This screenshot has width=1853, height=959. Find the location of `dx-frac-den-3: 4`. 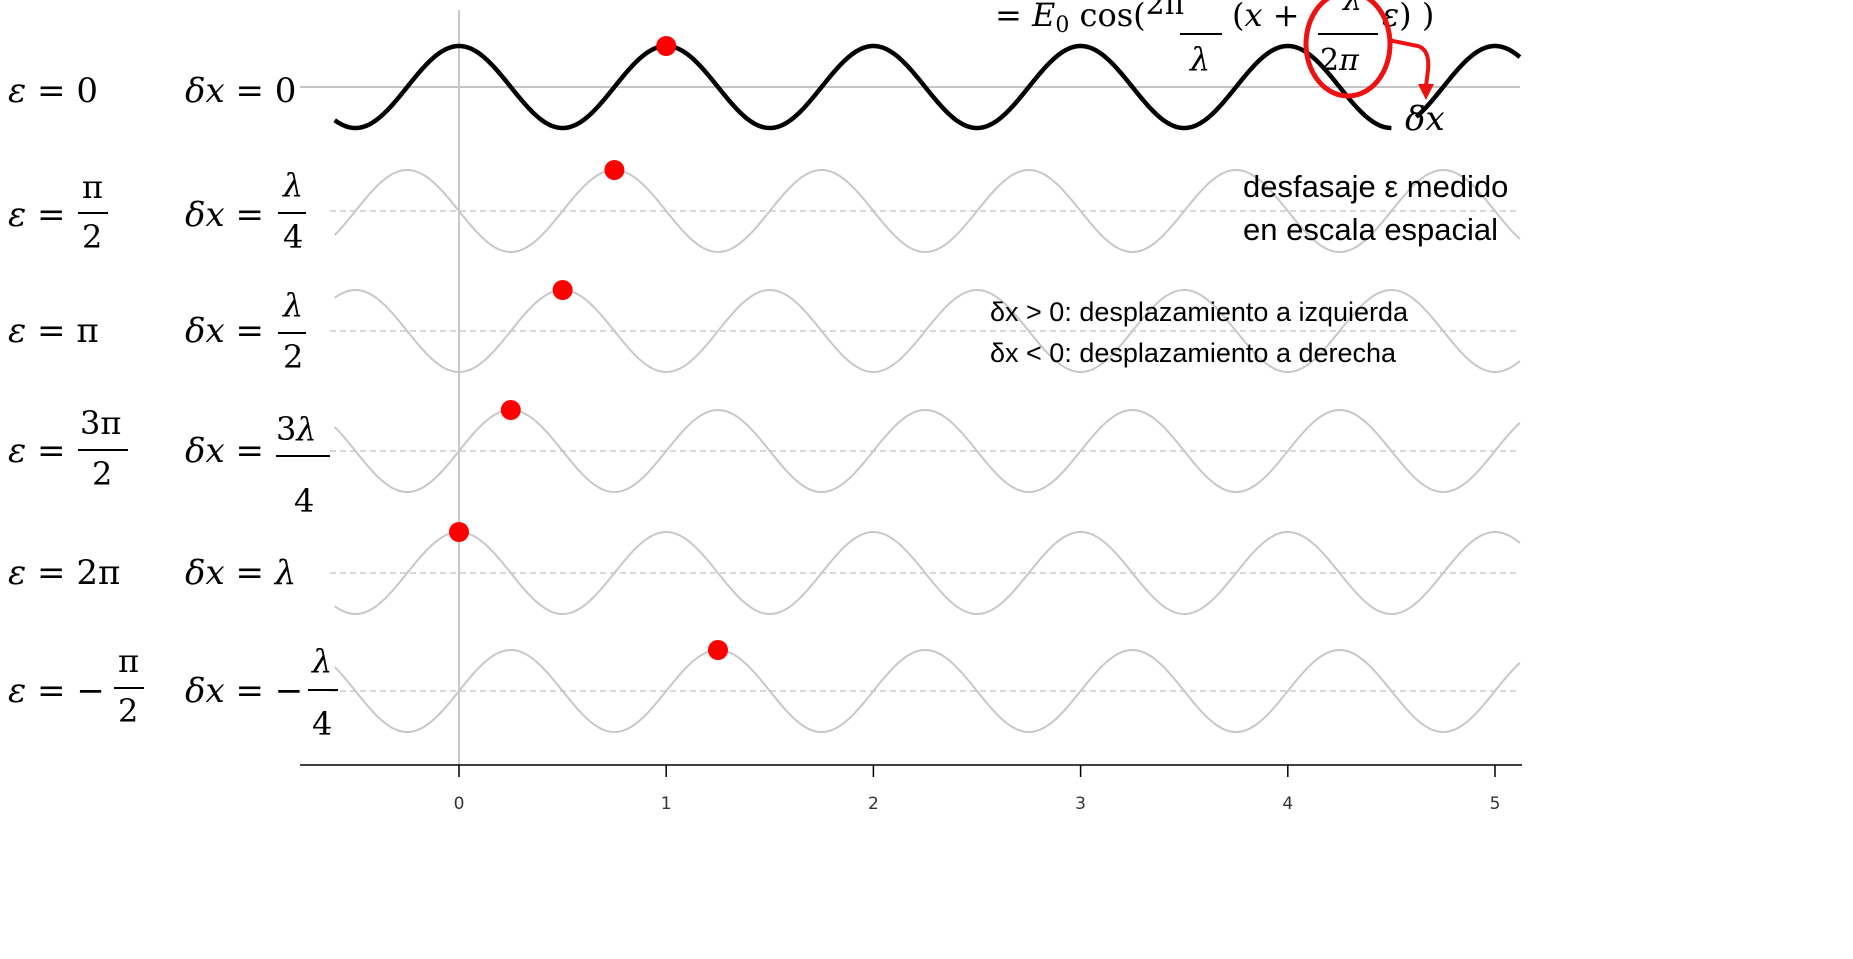

dx-frac-den-3: 4 is located at coordinates (304, 501).